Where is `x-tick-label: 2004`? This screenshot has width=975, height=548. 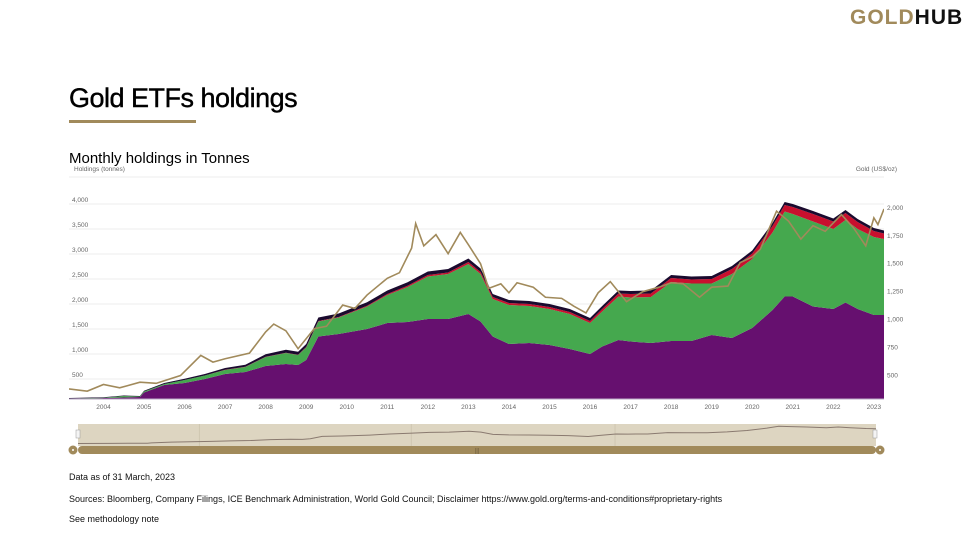
x-tick-label: 2004 is located at coordinates (103, 407).